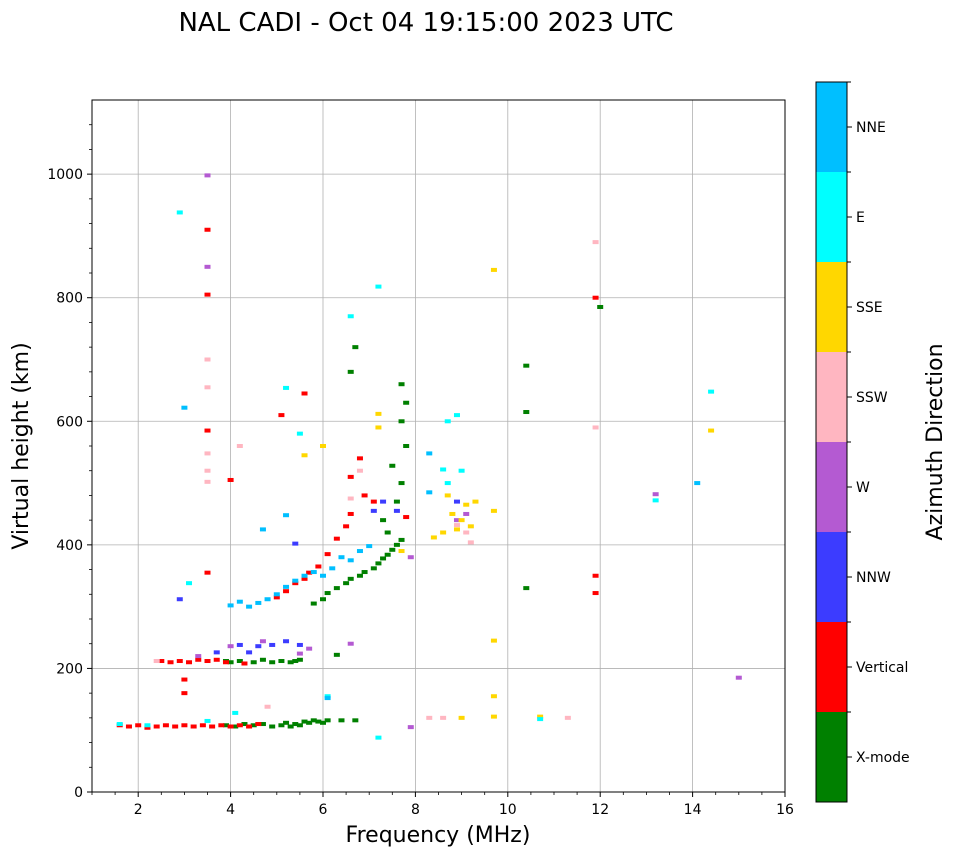  I want to click on colorbar-label-nnw: NNW, so click(873, 578).